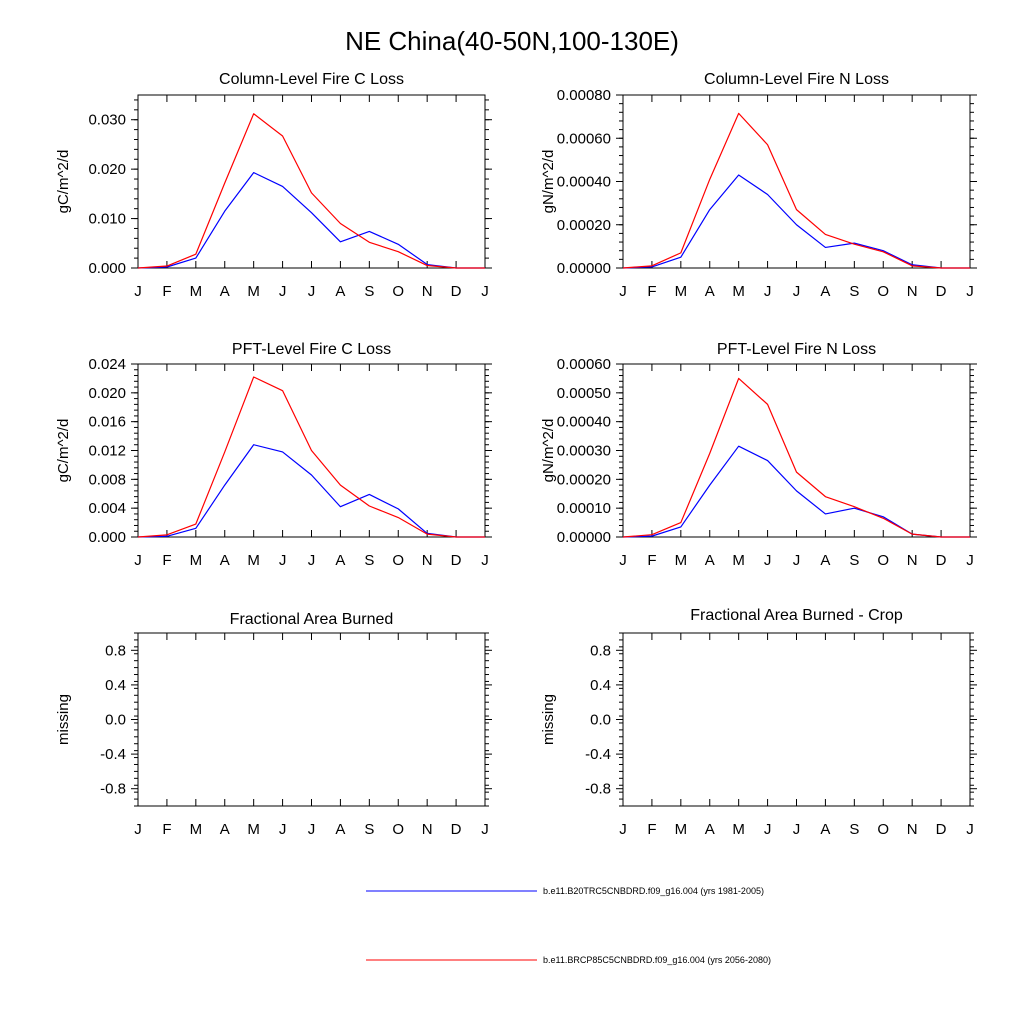 The width and height of the screenshot is (1024, 1024). I want to click on y-tick-label: 0.016, so click(107, 422).